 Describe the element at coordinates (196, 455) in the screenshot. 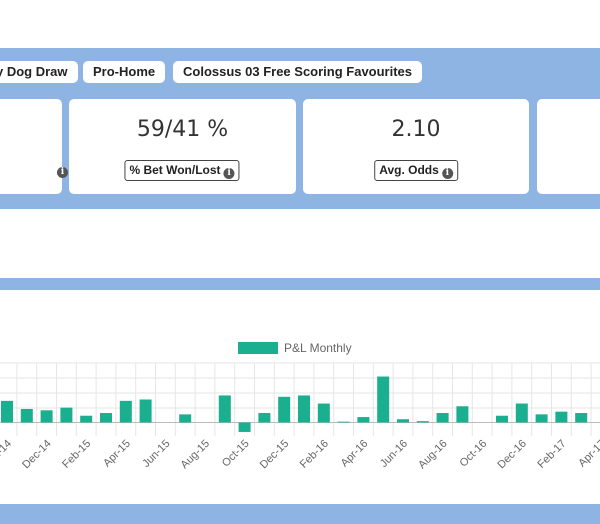

I see `x-tick-label: Aug-15` at that location.